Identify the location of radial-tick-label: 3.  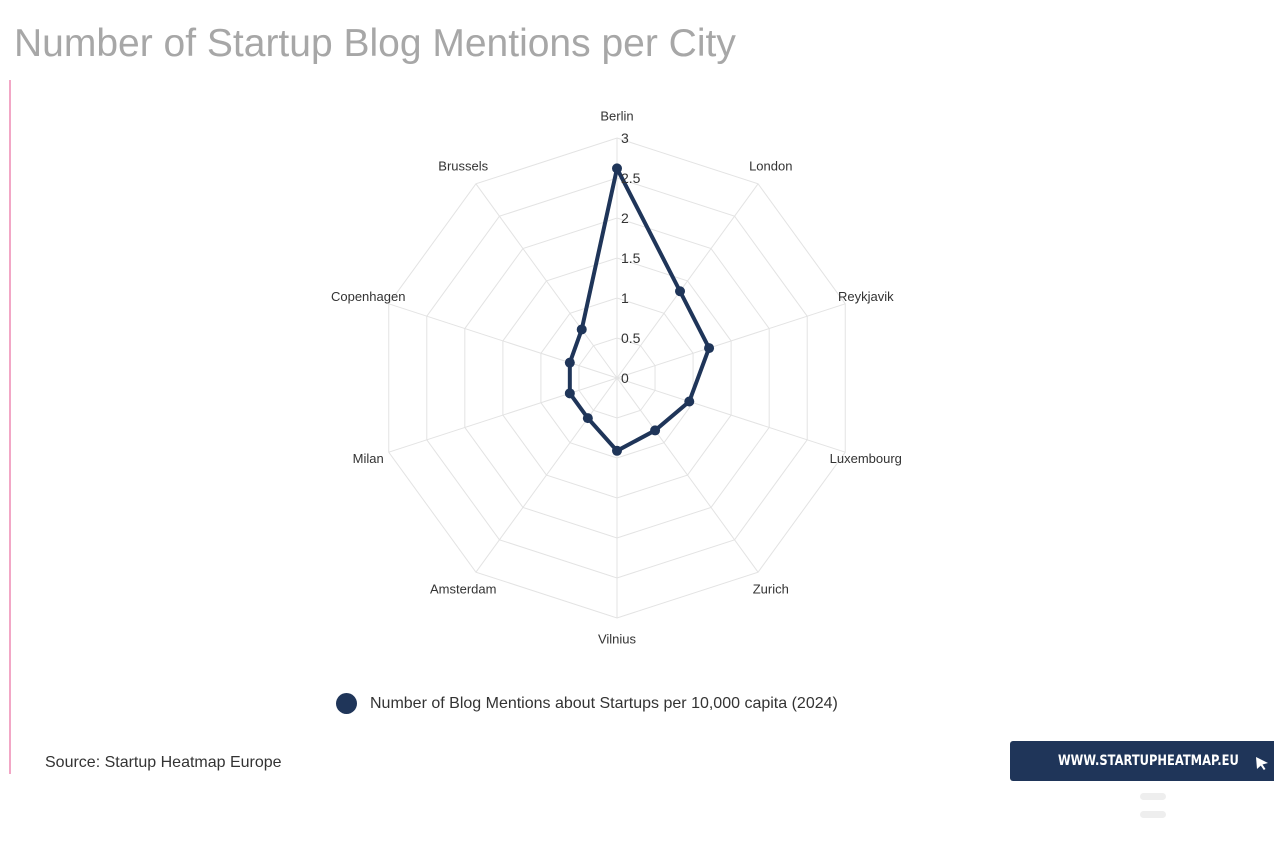
(625, 138).